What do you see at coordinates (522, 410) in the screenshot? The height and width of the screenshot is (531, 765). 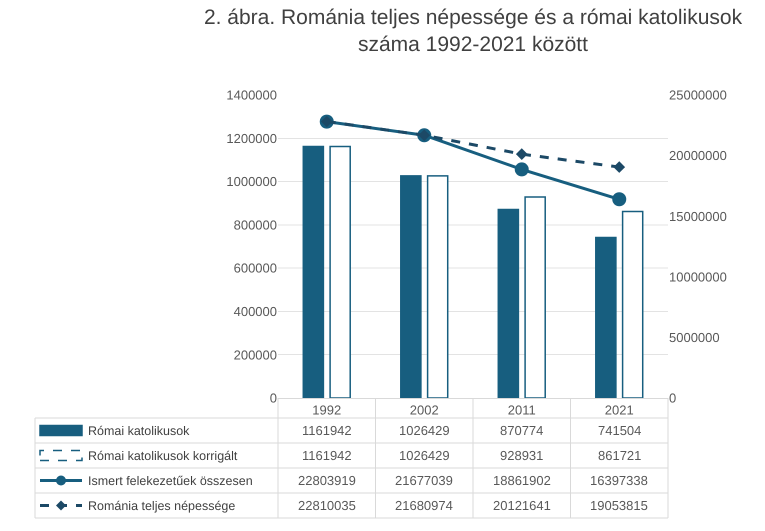 I see `x-tick-label: 2011` at bounding box center [522, 410].